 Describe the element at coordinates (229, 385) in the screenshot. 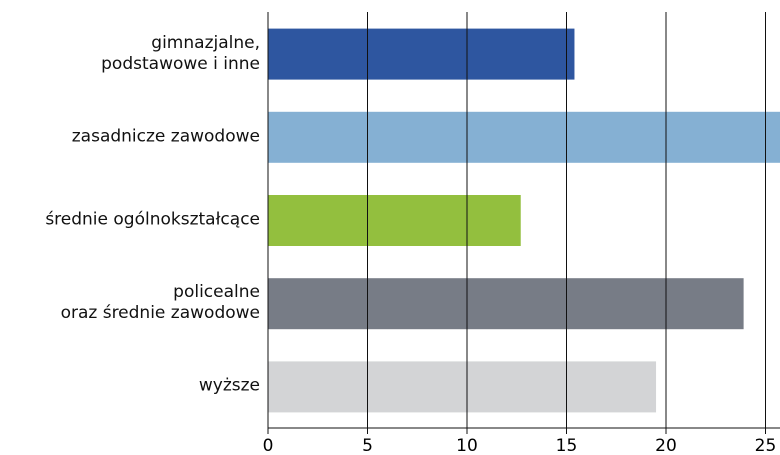

I see `category-label: wyższe` at that location.